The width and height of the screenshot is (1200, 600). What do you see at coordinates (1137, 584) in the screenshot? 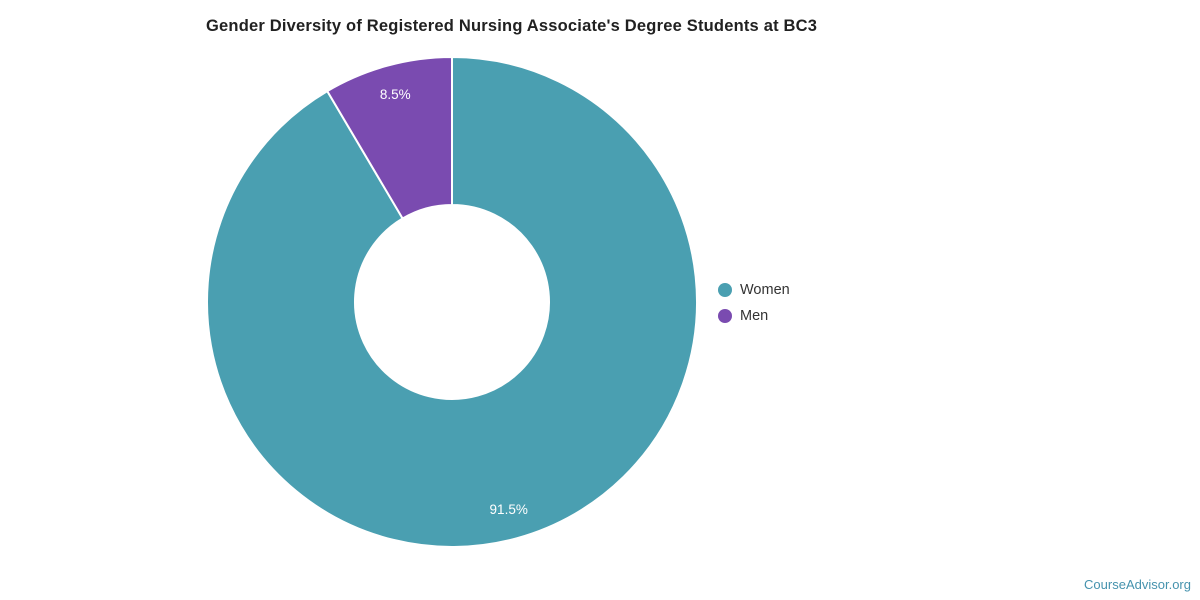
I see `courseadvisor-link: CourseAdvisor.org` at bounding box center [1137, 584].